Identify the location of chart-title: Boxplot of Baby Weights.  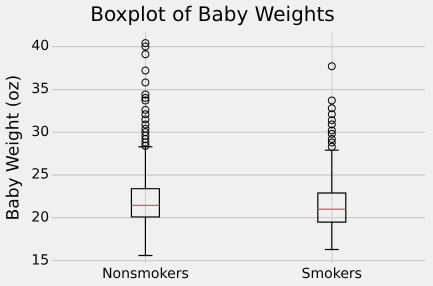
(212, 14).